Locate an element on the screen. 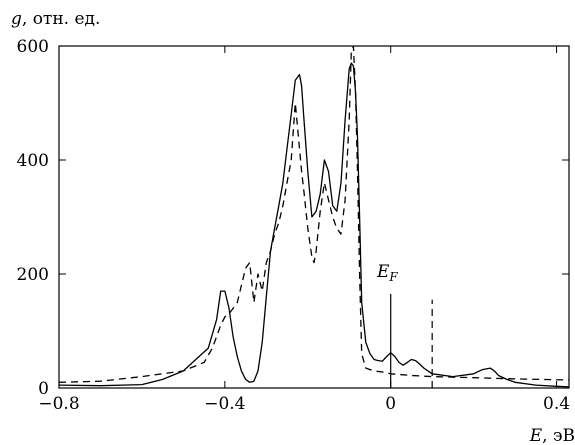 This screenshot has width=575, height=445. y-tick-label: 600 is located at coordinates (33, 47).